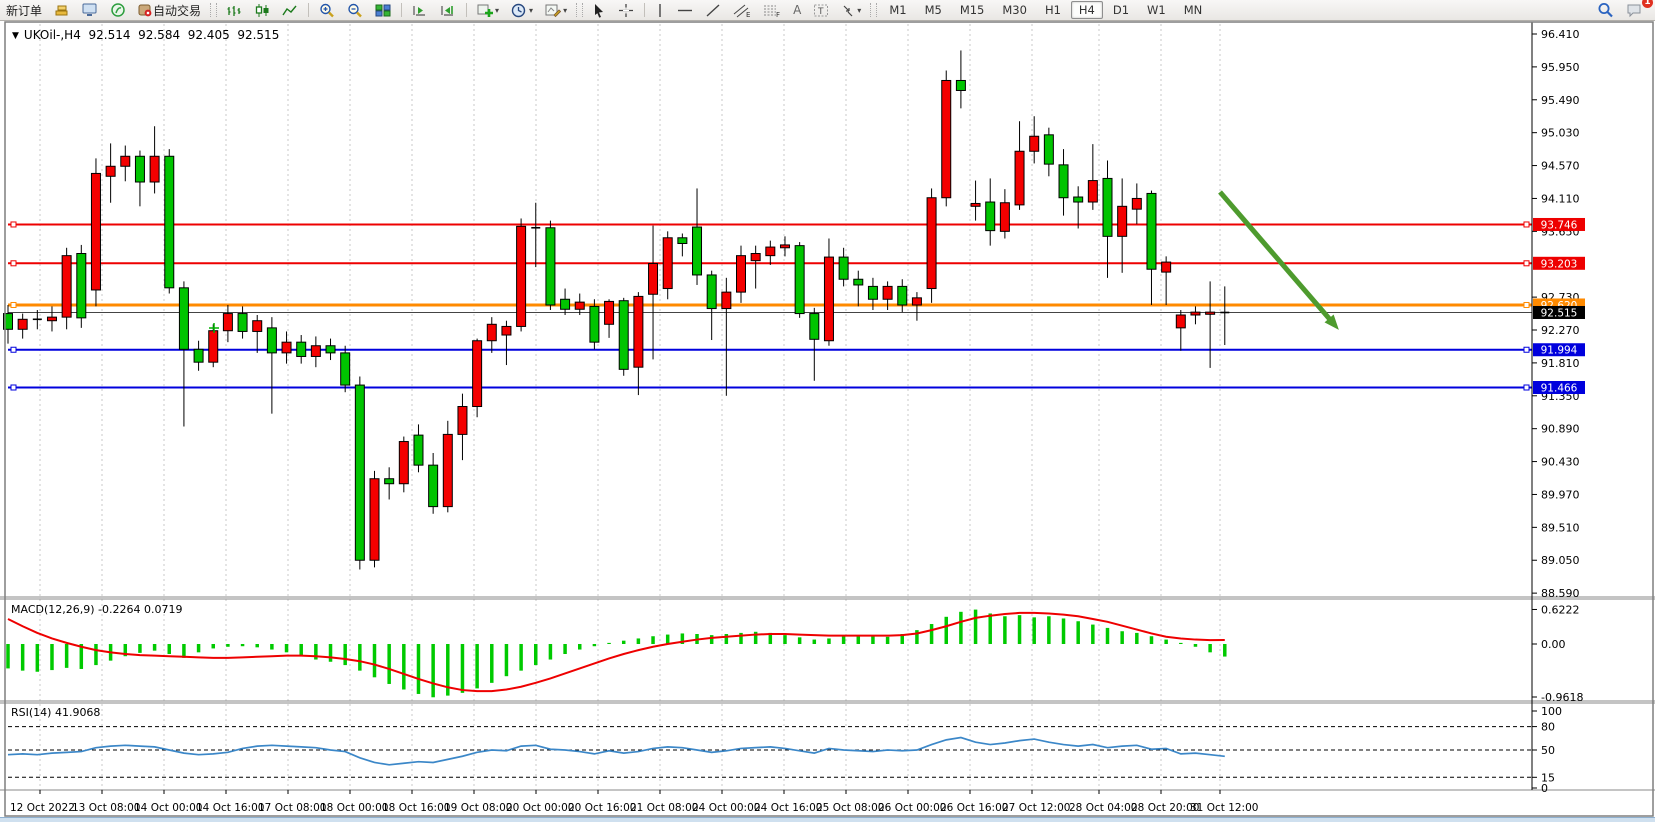 The width and height of the screenshot is (1655, 822). I want to click on new-chart-button: ▾, so click(488, 10).